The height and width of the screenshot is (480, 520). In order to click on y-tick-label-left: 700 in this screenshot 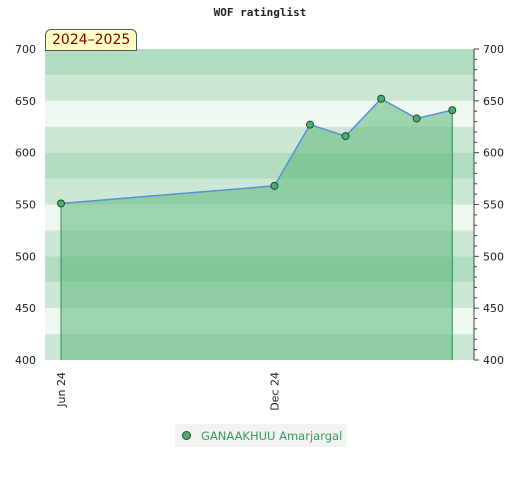, I will do `click(25, 49)`.